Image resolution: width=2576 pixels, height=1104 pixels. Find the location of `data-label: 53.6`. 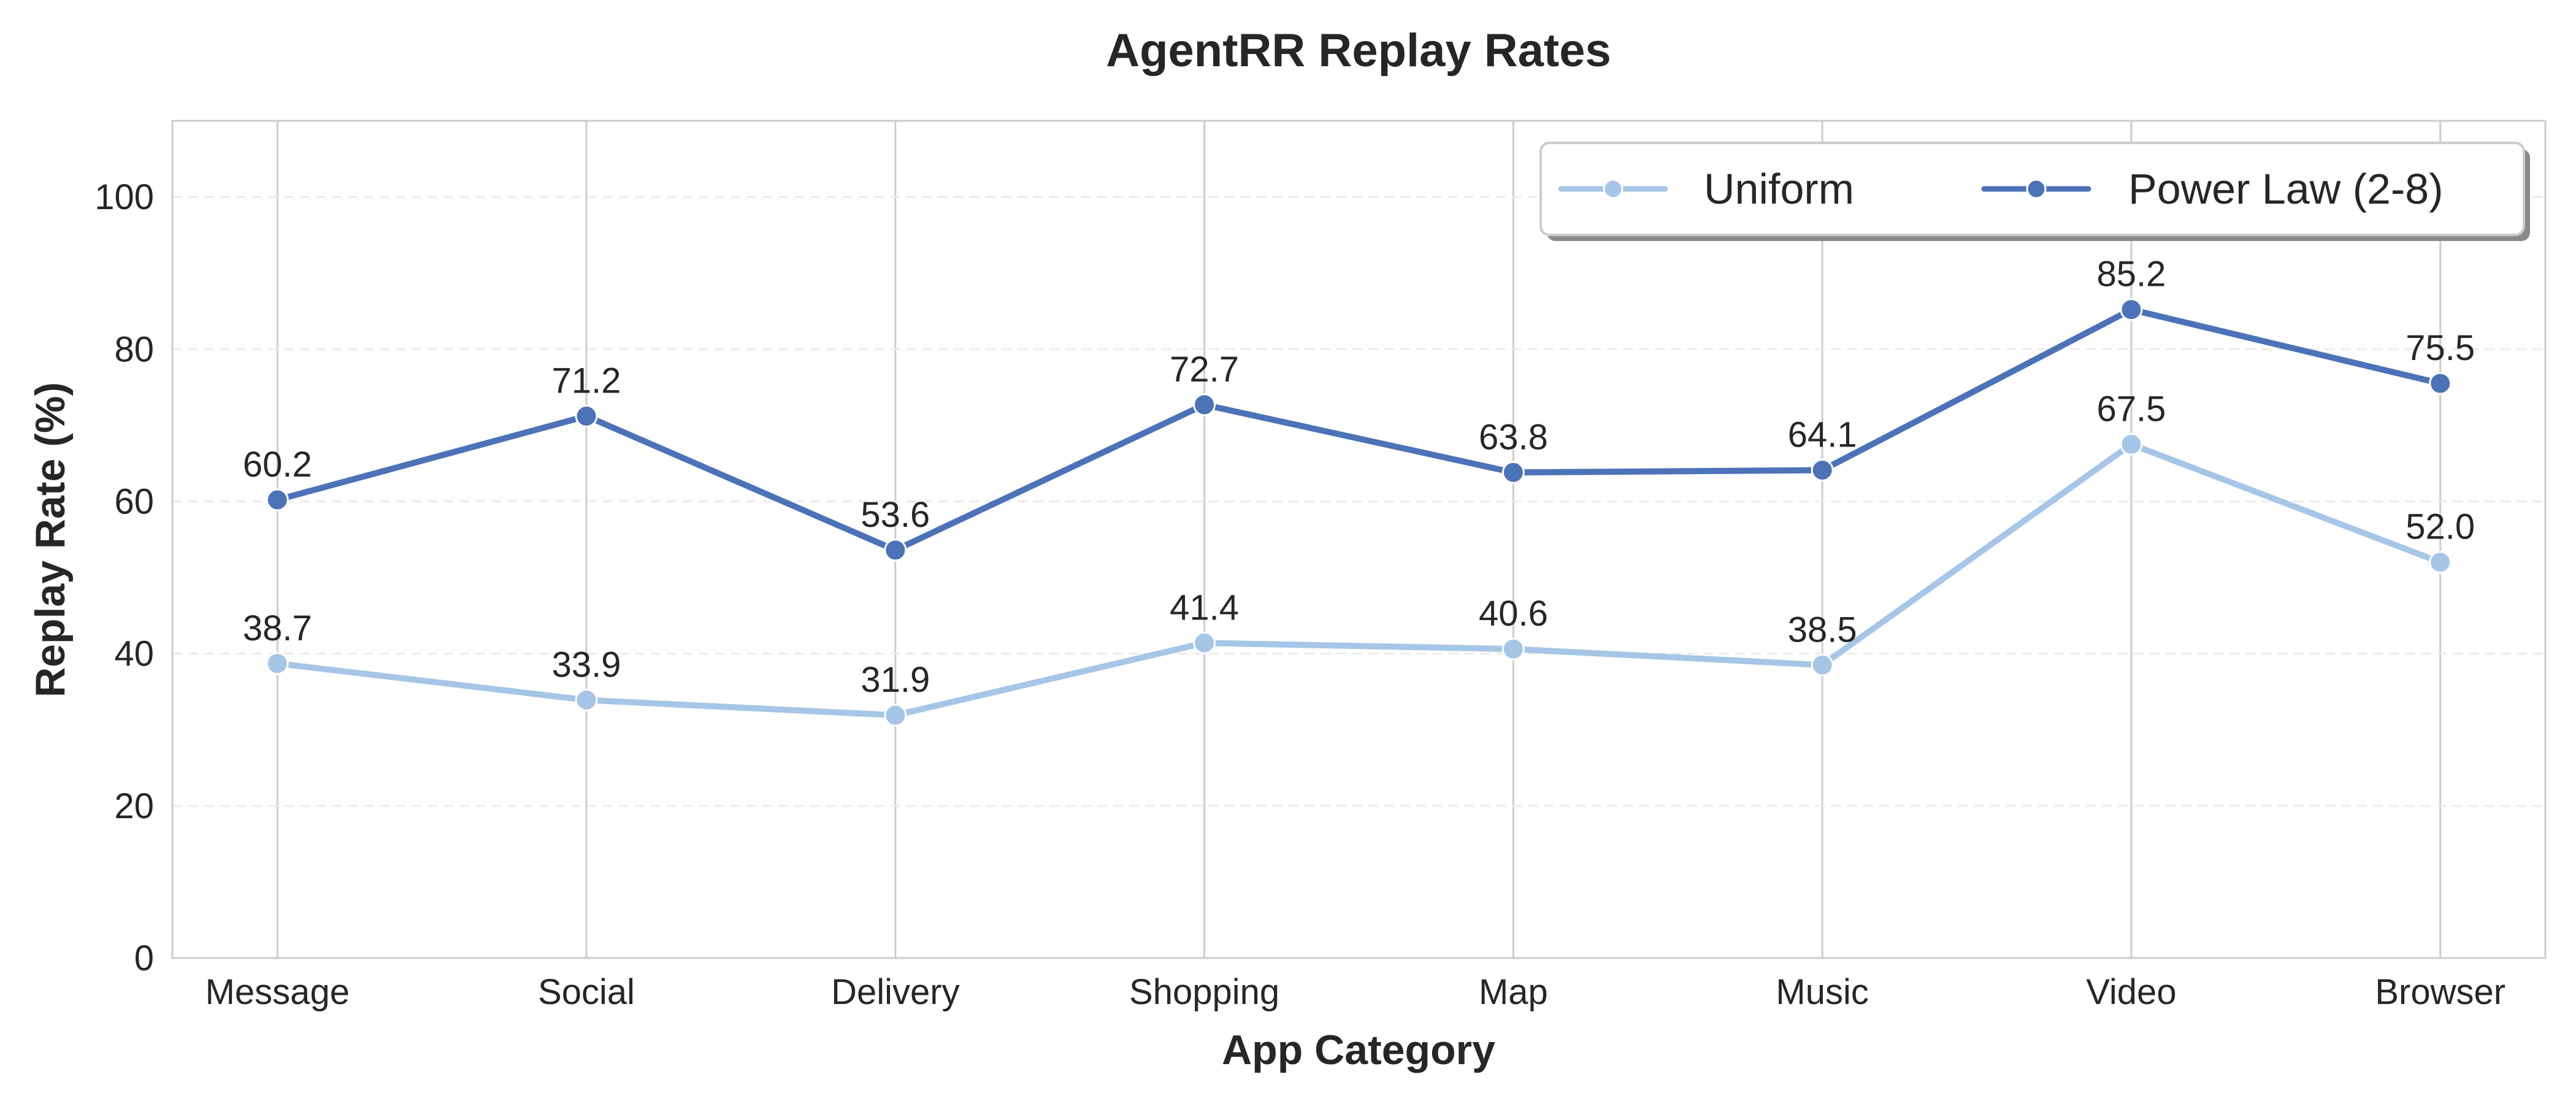

data-label: 53.6 is located at coordinates (895, 515).